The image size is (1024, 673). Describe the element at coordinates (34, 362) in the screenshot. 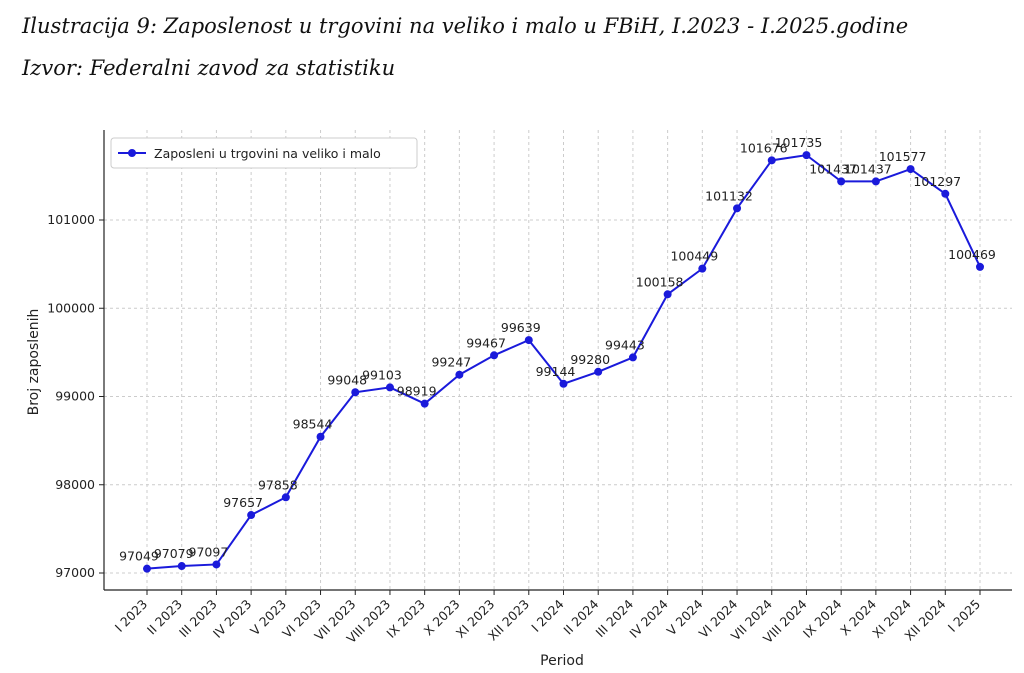

I see `y-axis-label: Broj zaposlenih` at that location.